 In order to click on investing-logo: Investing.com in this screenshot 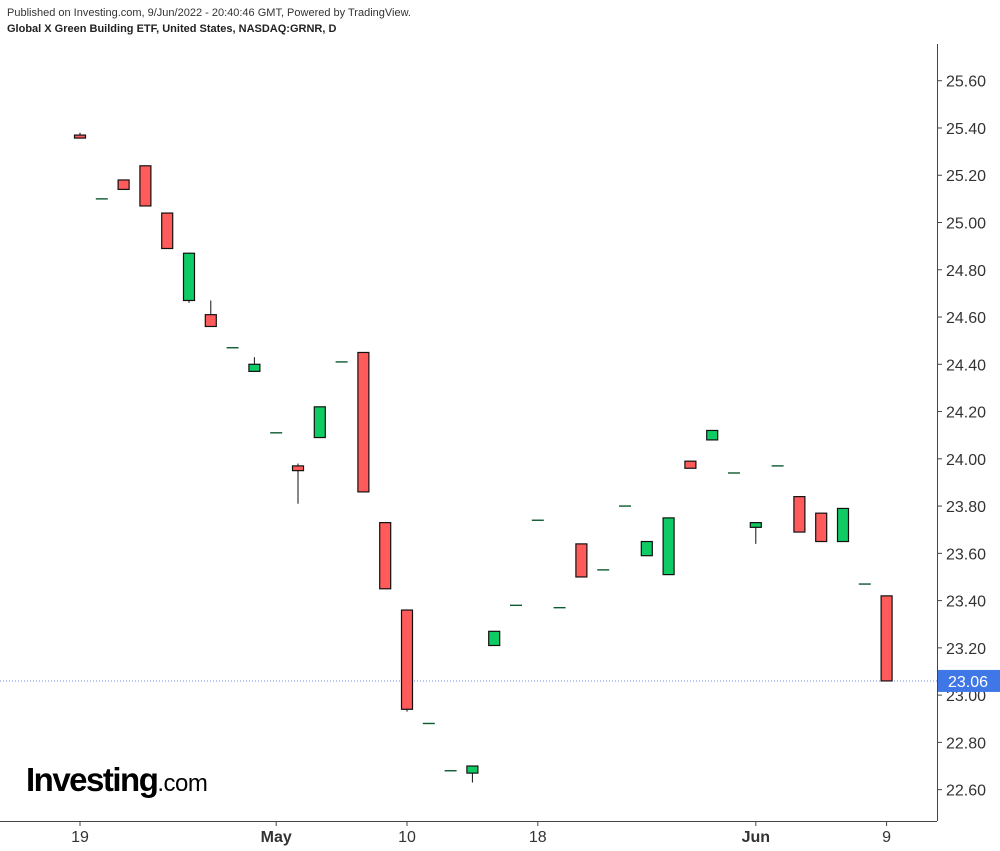, I will do `click(117, 780)`.